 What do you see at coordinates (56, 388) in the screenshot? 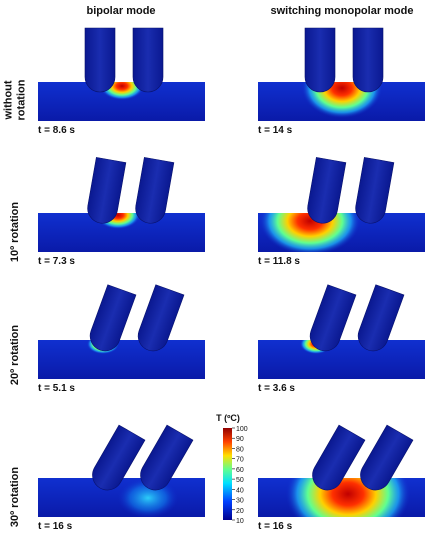
I see `time-label: t = 5.1 s` at bounding box center [56, 388].